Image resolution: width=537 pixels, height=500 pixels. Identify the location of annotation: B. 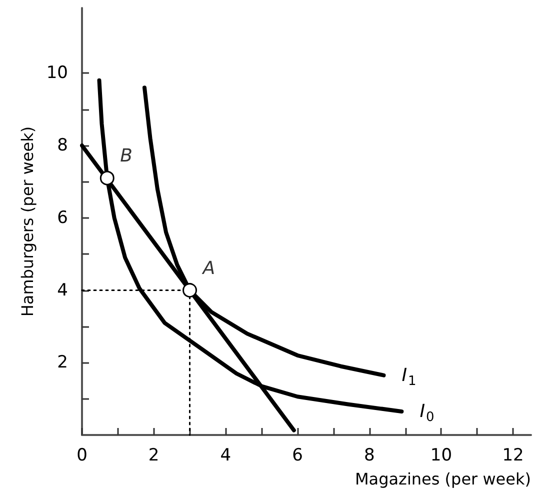
(126, 156).